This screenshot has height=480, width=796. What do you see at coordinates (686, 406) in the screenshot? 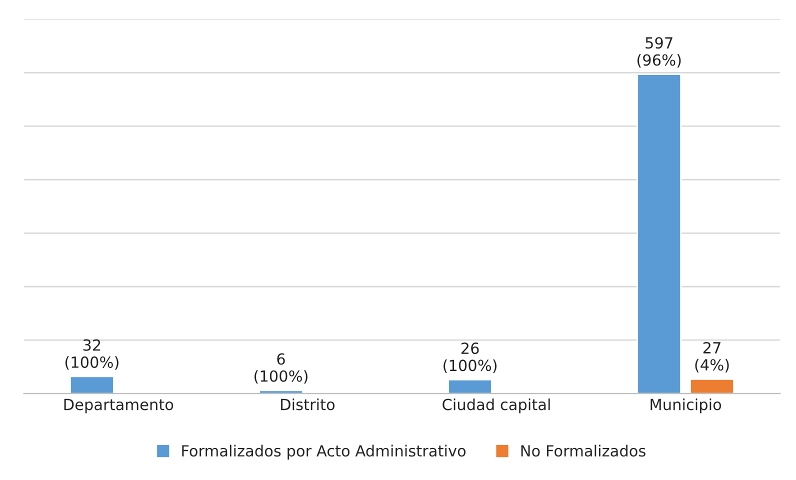
I see `x-tick-label: Municipio` at bounding box center [686, 406].